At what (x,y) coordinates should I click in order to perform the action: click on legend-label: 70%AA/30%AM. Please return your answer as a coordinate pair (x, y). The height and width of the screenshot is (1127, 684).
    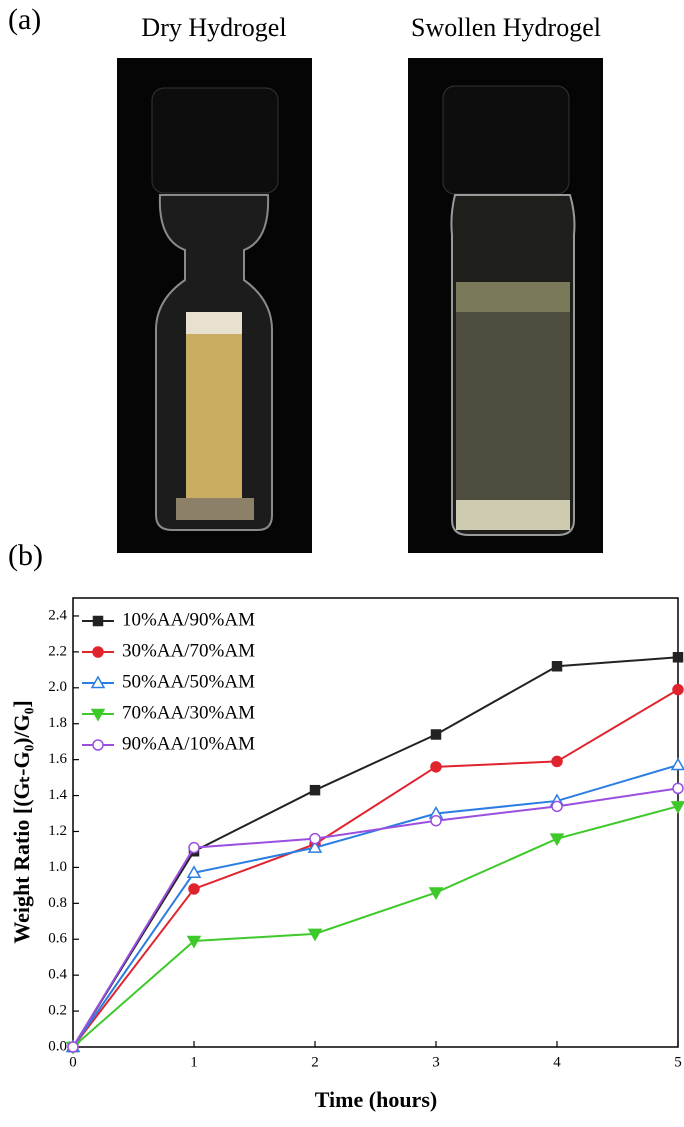
    Looking at the image, I should click on (188, 712).